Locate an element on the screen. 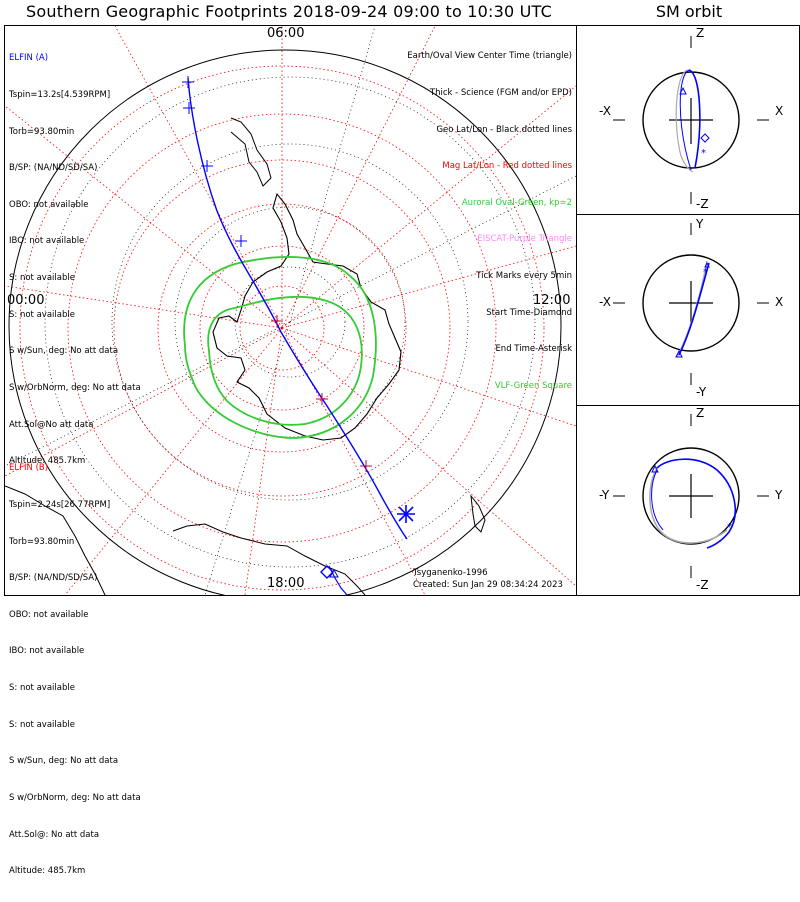 The width and height of the screenshot is (800, 902). sm-yz-label-bottom: -Z is located at coordinates (702, 585).